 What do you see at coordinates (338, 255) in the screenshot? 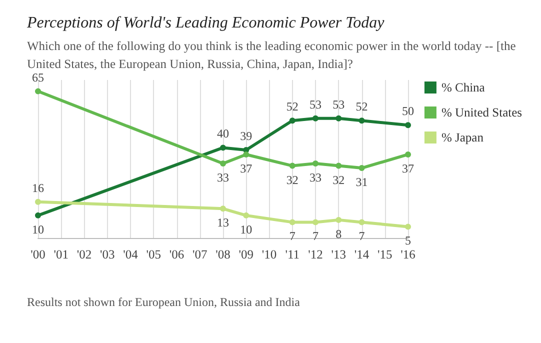
I see `x-tick-label: '13` at bounding box center [338, 255].